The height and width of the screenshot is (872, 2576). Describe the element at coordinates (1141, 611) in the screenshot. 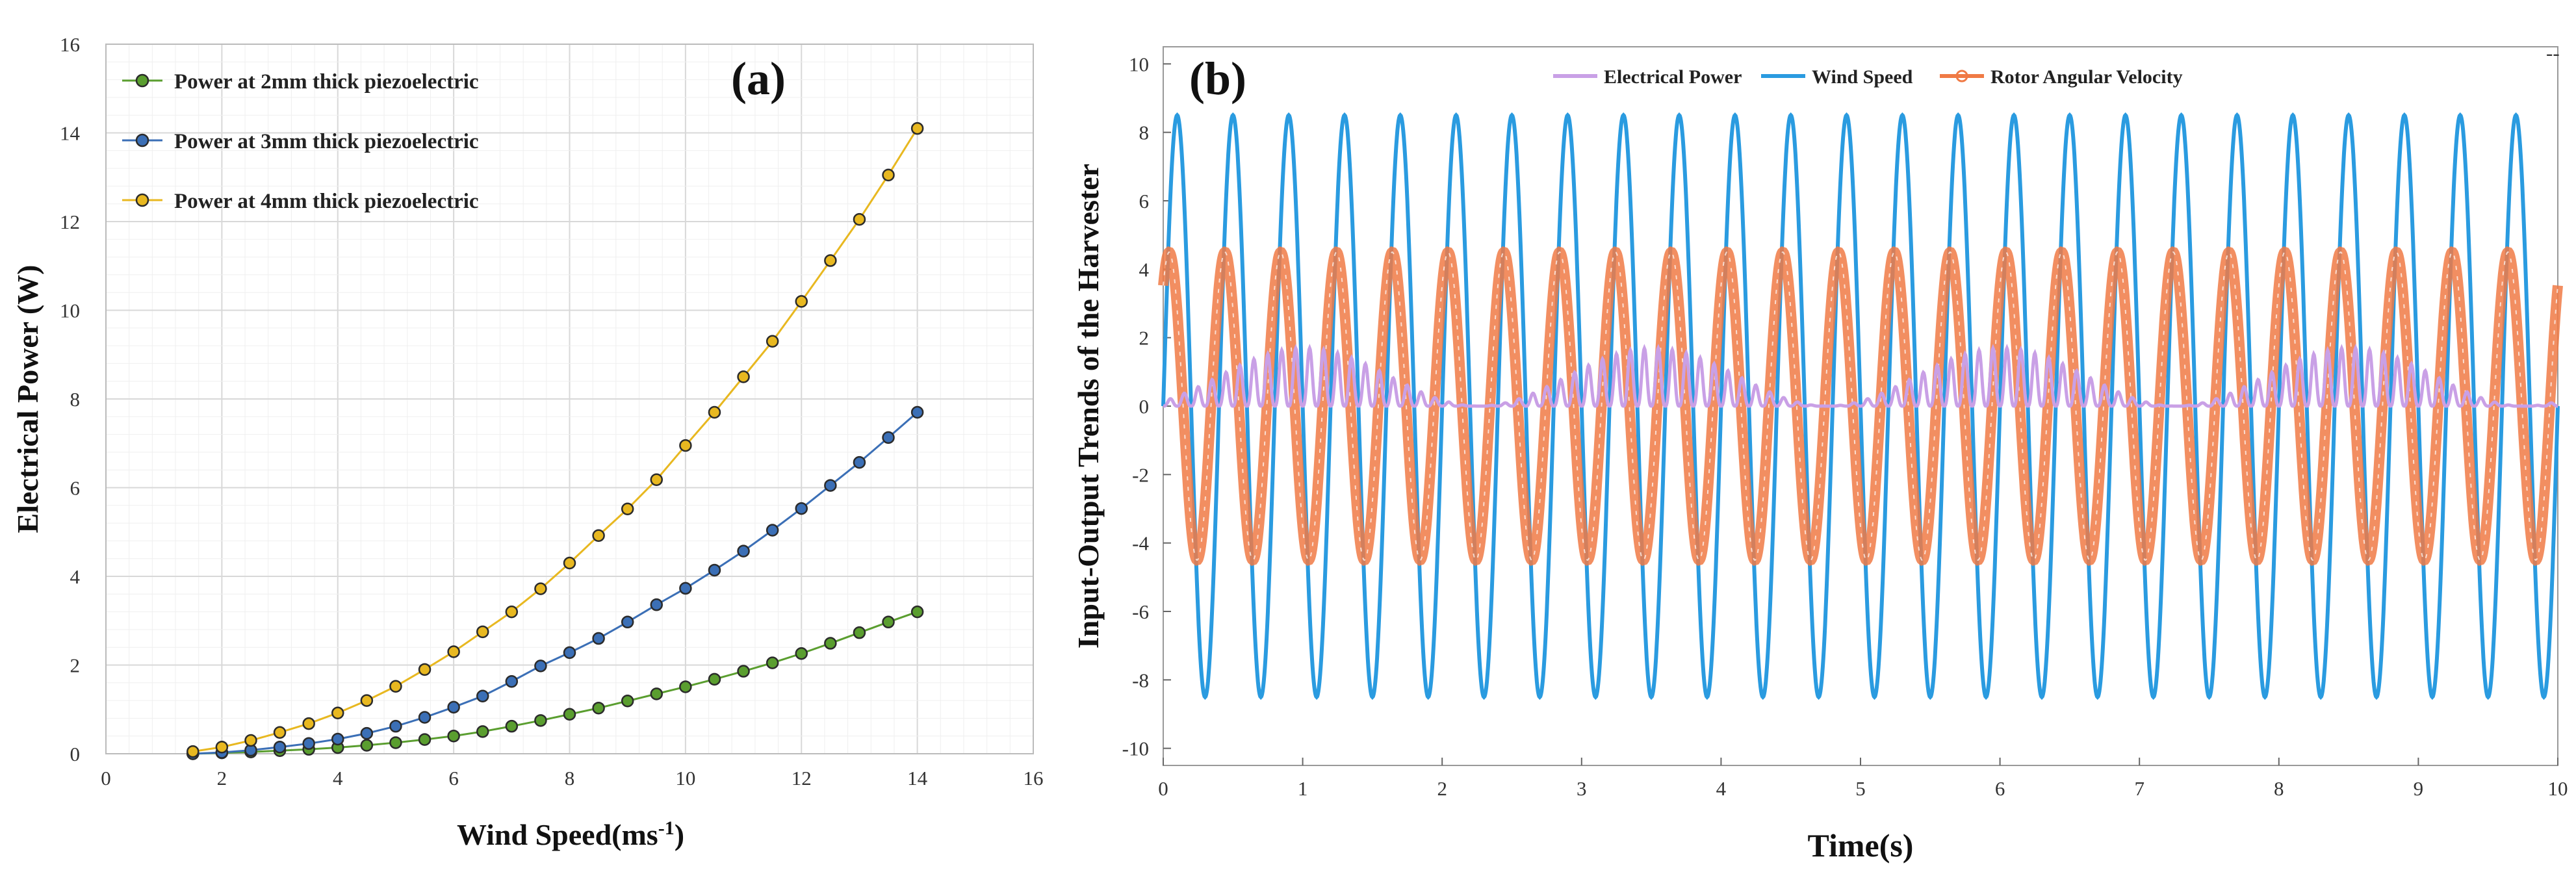

I see `panel-b-y-tick-label: -6` at that location.